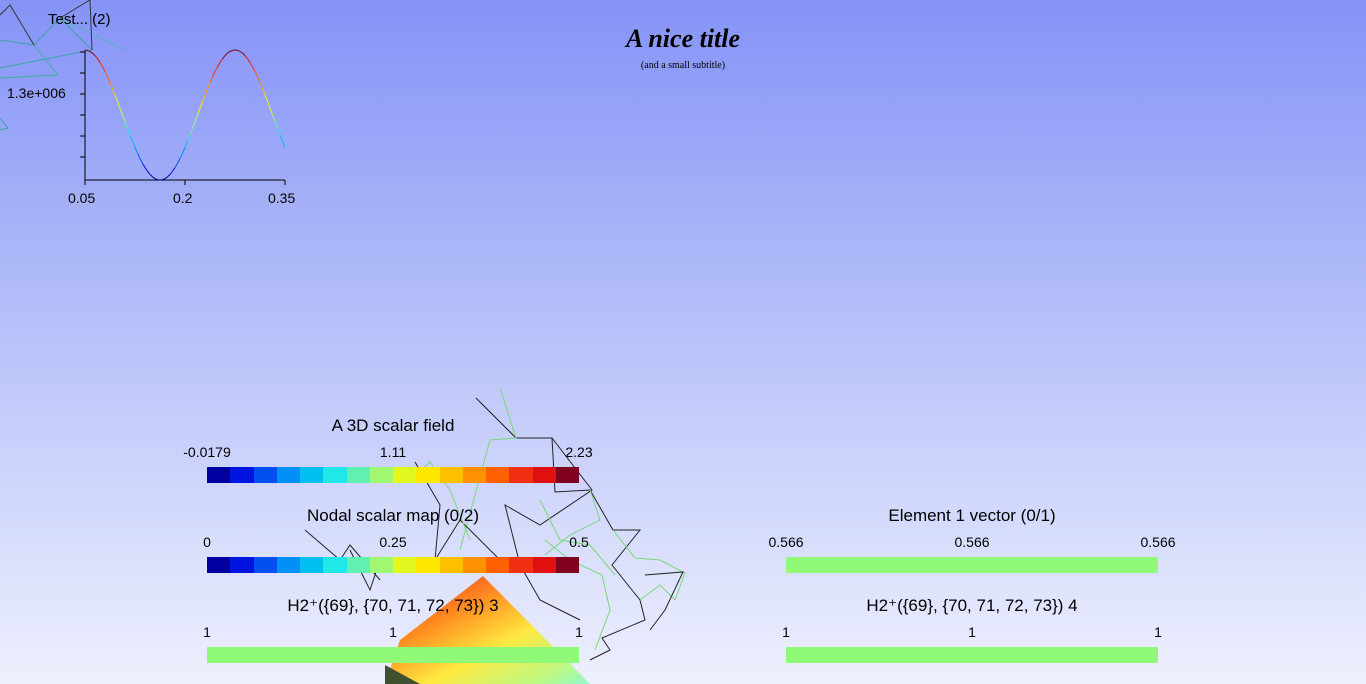 The height and width of the screenshot is (684, 1366). I want to click on plot-title: Test... (2), so click(79, 19).